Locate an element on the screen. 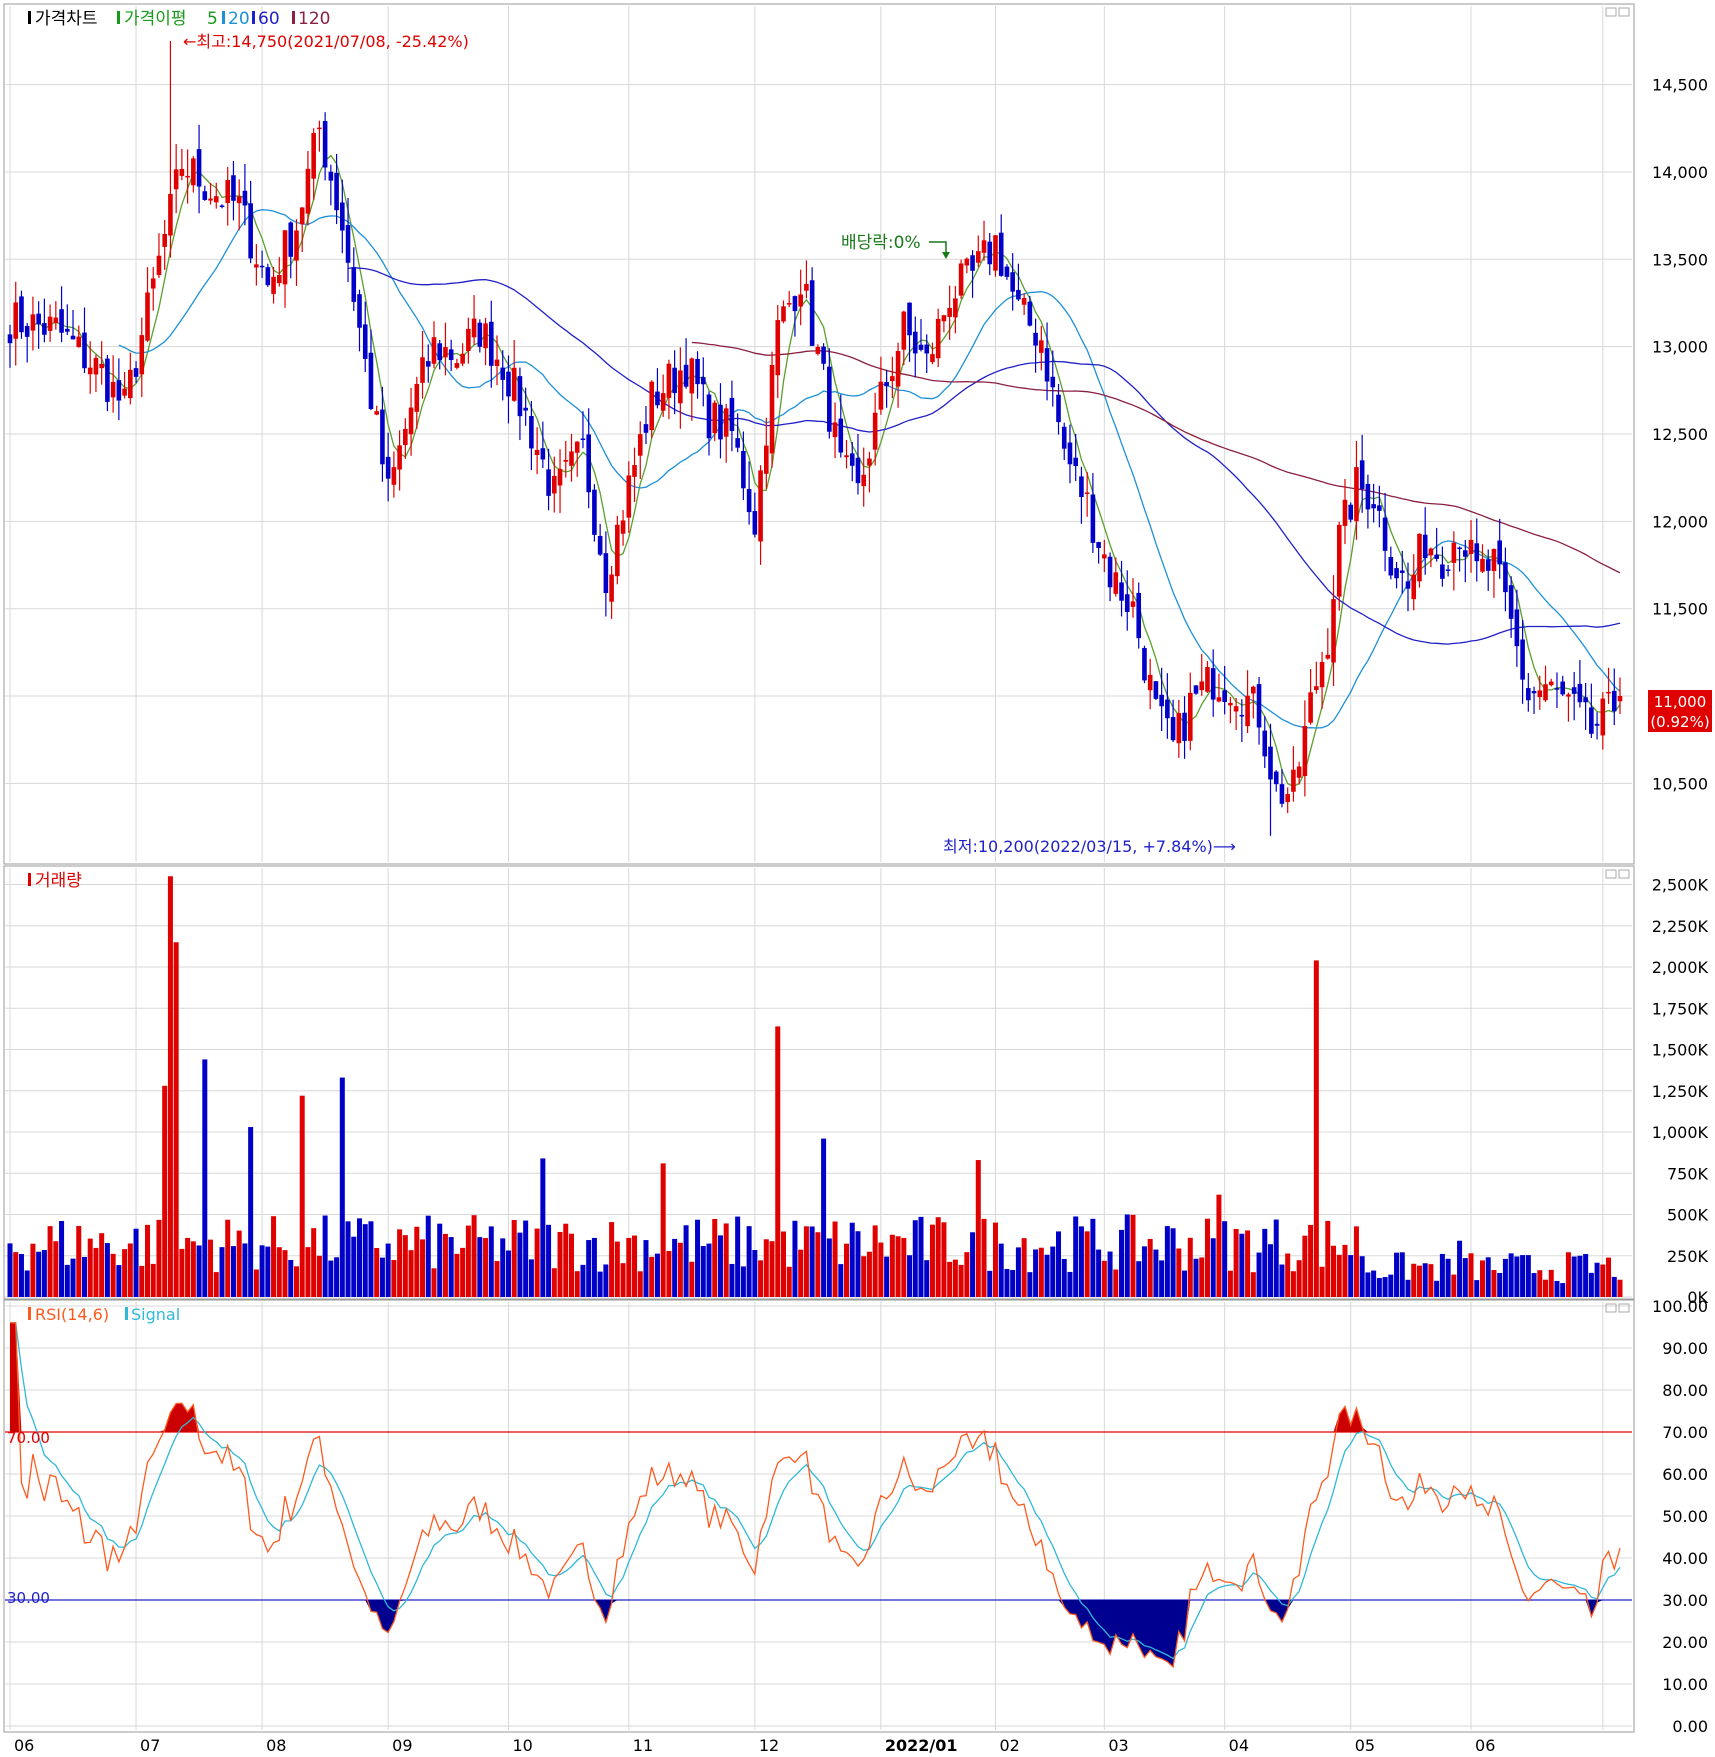 This screenshot has height=1757, width=1715. rsi-minimize-button is located at coordinates (1611, 1308).